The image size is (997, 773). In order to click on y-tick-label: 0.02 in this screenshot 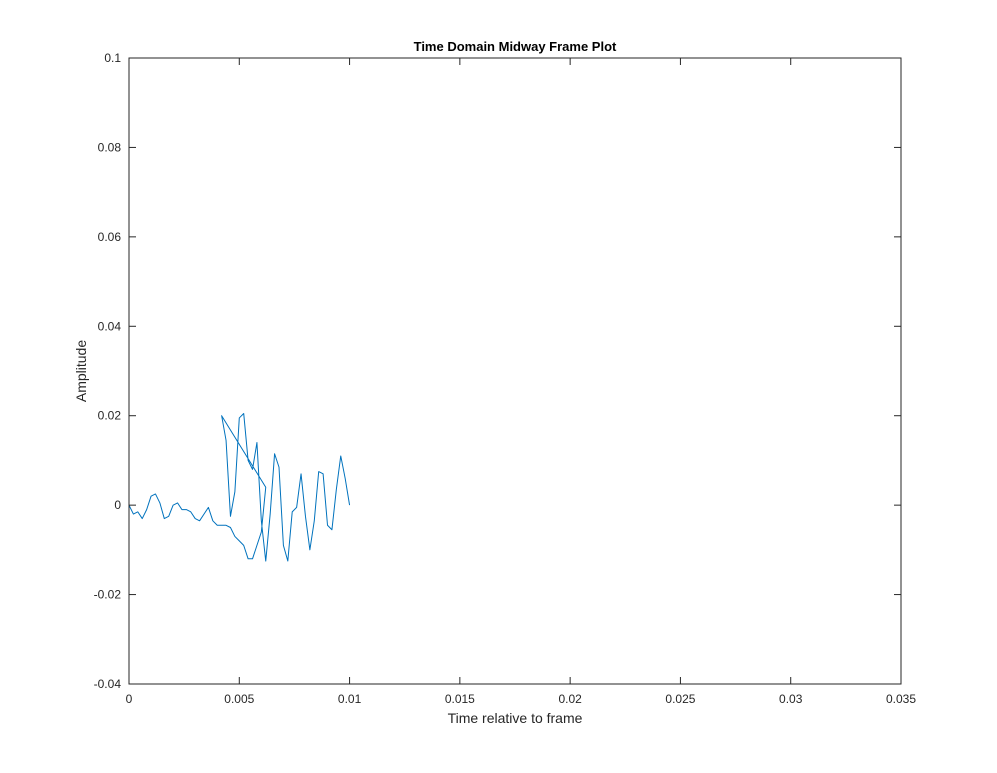, I will do `click(110, 416)`.